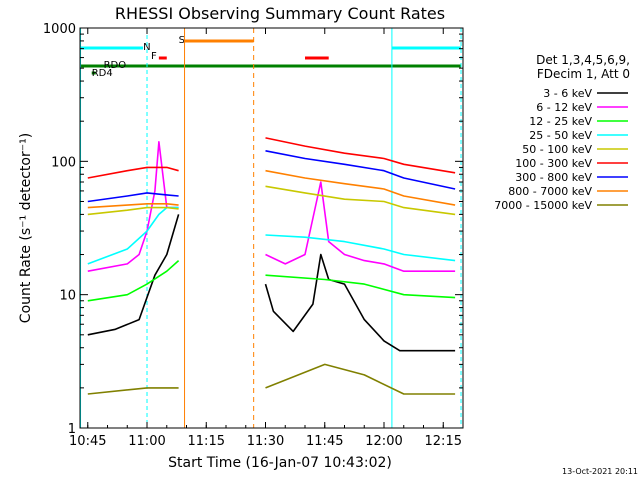 Image resolution: width=640 pixels, height=480 pixels. Describe the element at coordinates (154, 56) in the screenshot. I see `annotation-f: F` at that location.